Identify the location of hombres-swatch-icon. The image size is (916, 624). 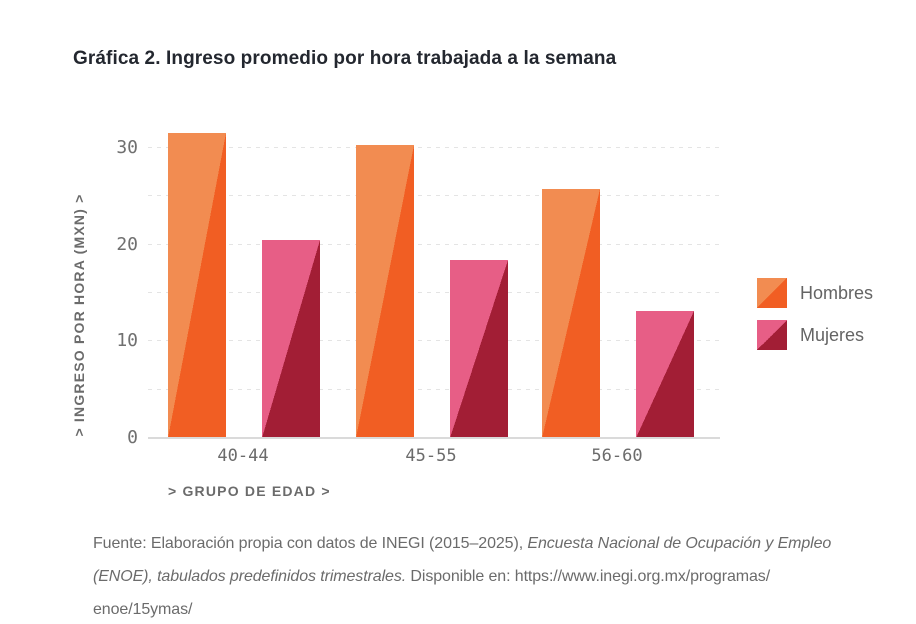
(772, 293).